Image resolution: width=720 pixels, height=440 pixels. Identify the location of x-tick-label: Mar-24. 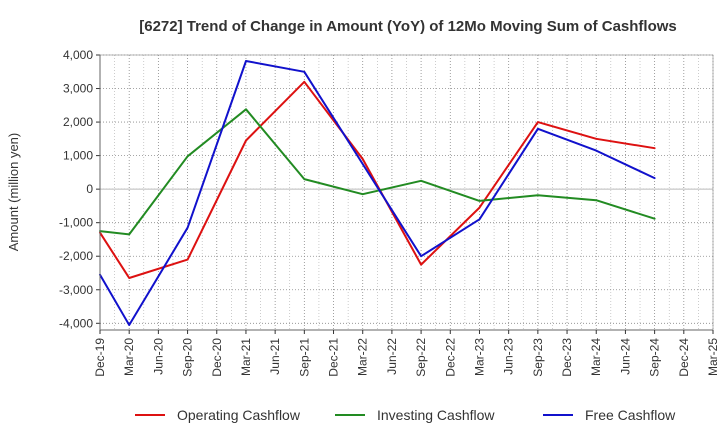
(596, 357).